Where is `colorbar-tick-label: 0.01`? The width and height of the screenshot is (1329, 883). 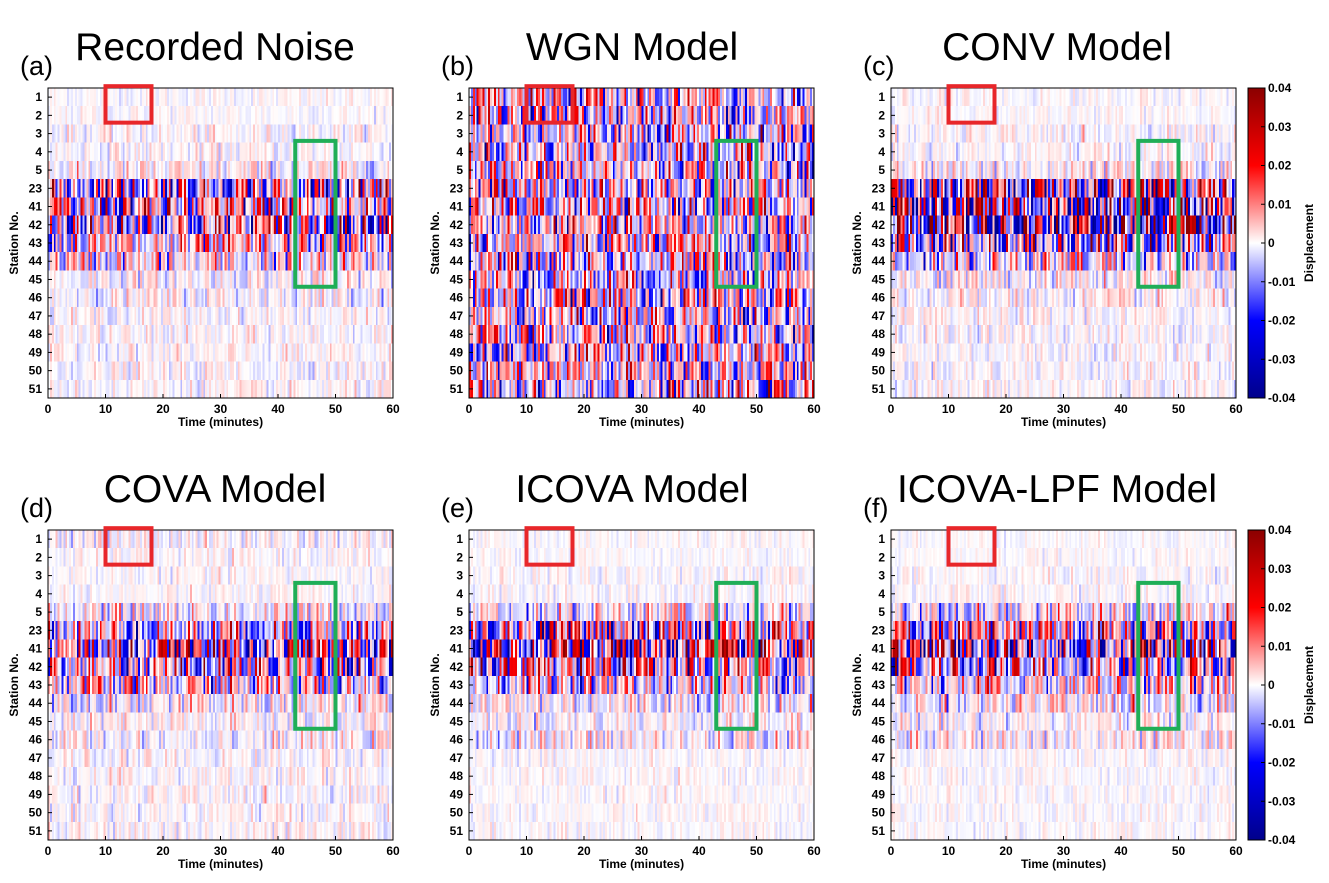
colorbar-tick-label: 0.01 is located at coordinates (1280, 646).